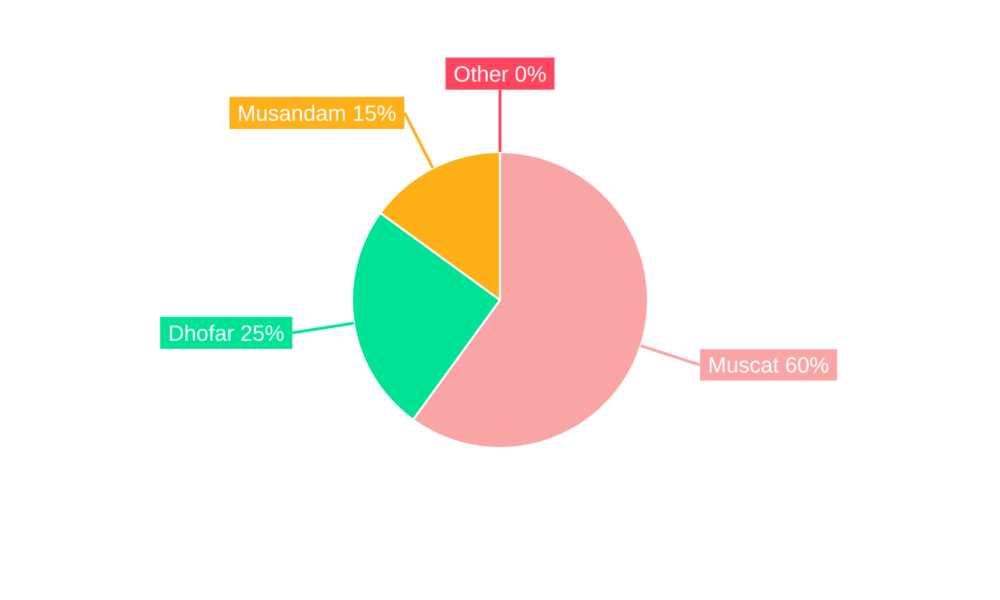 The width and height of the screenshot is (1000, 600). What do you see at coordinates (807, 365) in the screenshot?
I see `data-label: 60%` at bounding box center [807, 365].